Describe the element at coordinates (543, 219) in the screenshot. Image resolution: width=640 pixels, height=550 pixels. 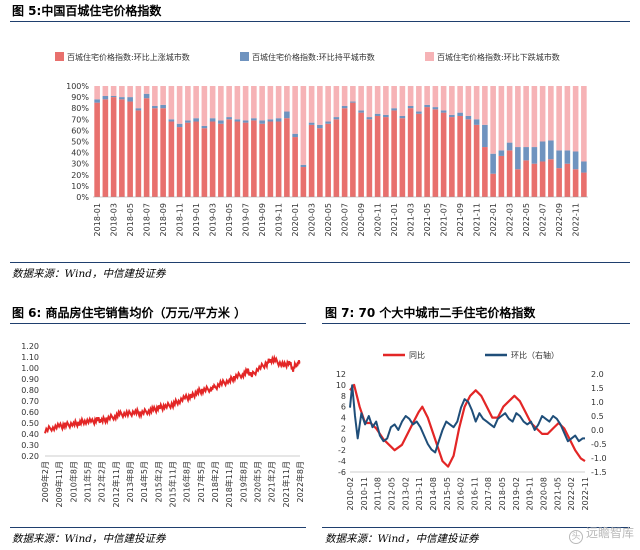
I see `x-tick-label: 2022-07` at that location.